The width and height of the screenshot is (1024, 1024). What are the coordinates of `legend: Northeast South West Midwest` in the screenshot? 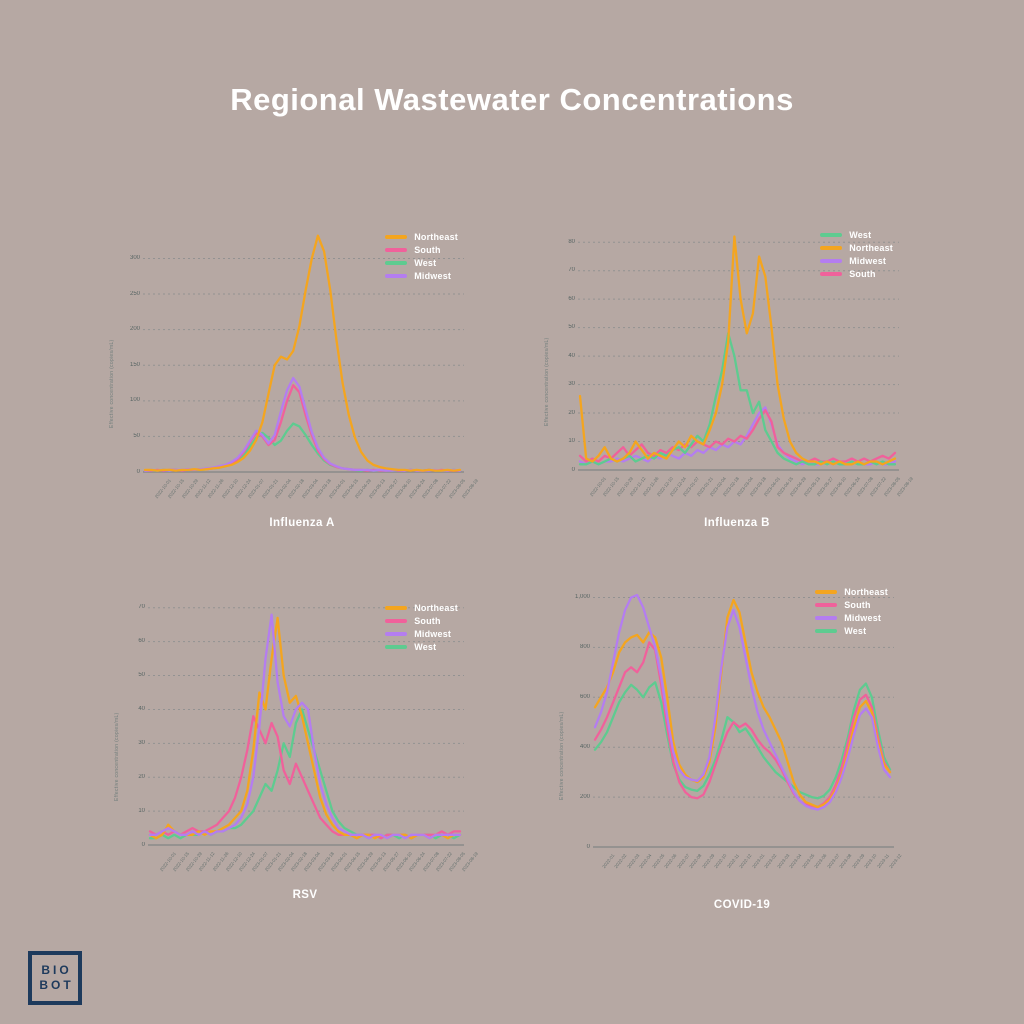 It's located at (421, 256).